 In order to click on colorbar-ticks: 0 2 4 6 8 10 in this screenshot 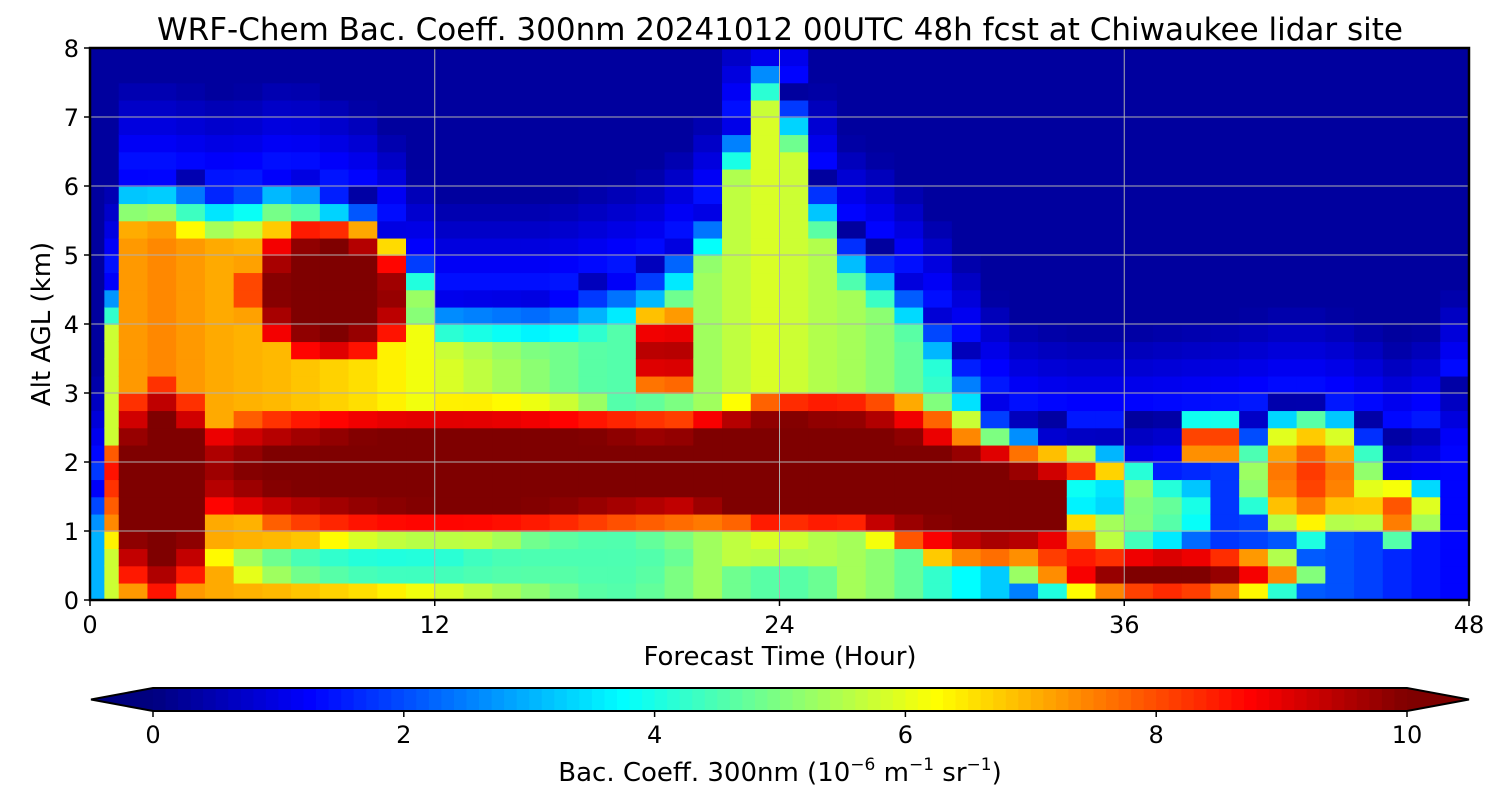, I will do `click(783, 730)`.